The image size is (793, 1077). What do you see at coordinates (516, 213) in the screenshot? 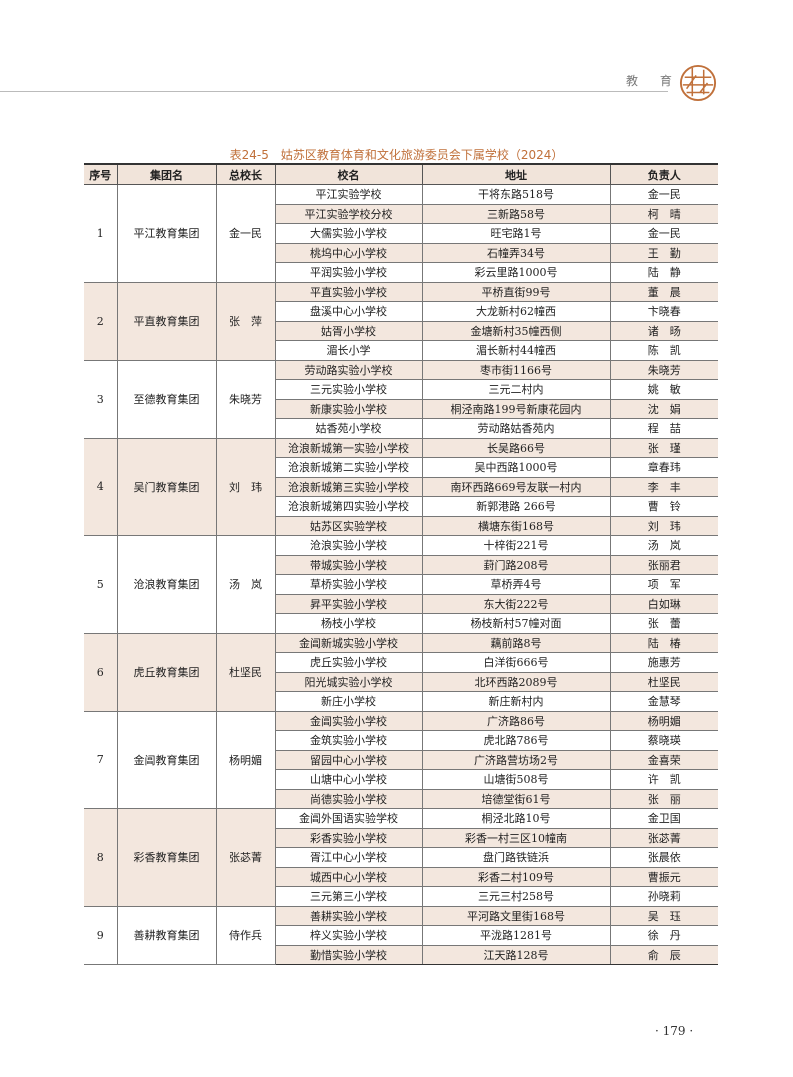
I see `school-address: 三新路58号` at bounding box center [516, 213].